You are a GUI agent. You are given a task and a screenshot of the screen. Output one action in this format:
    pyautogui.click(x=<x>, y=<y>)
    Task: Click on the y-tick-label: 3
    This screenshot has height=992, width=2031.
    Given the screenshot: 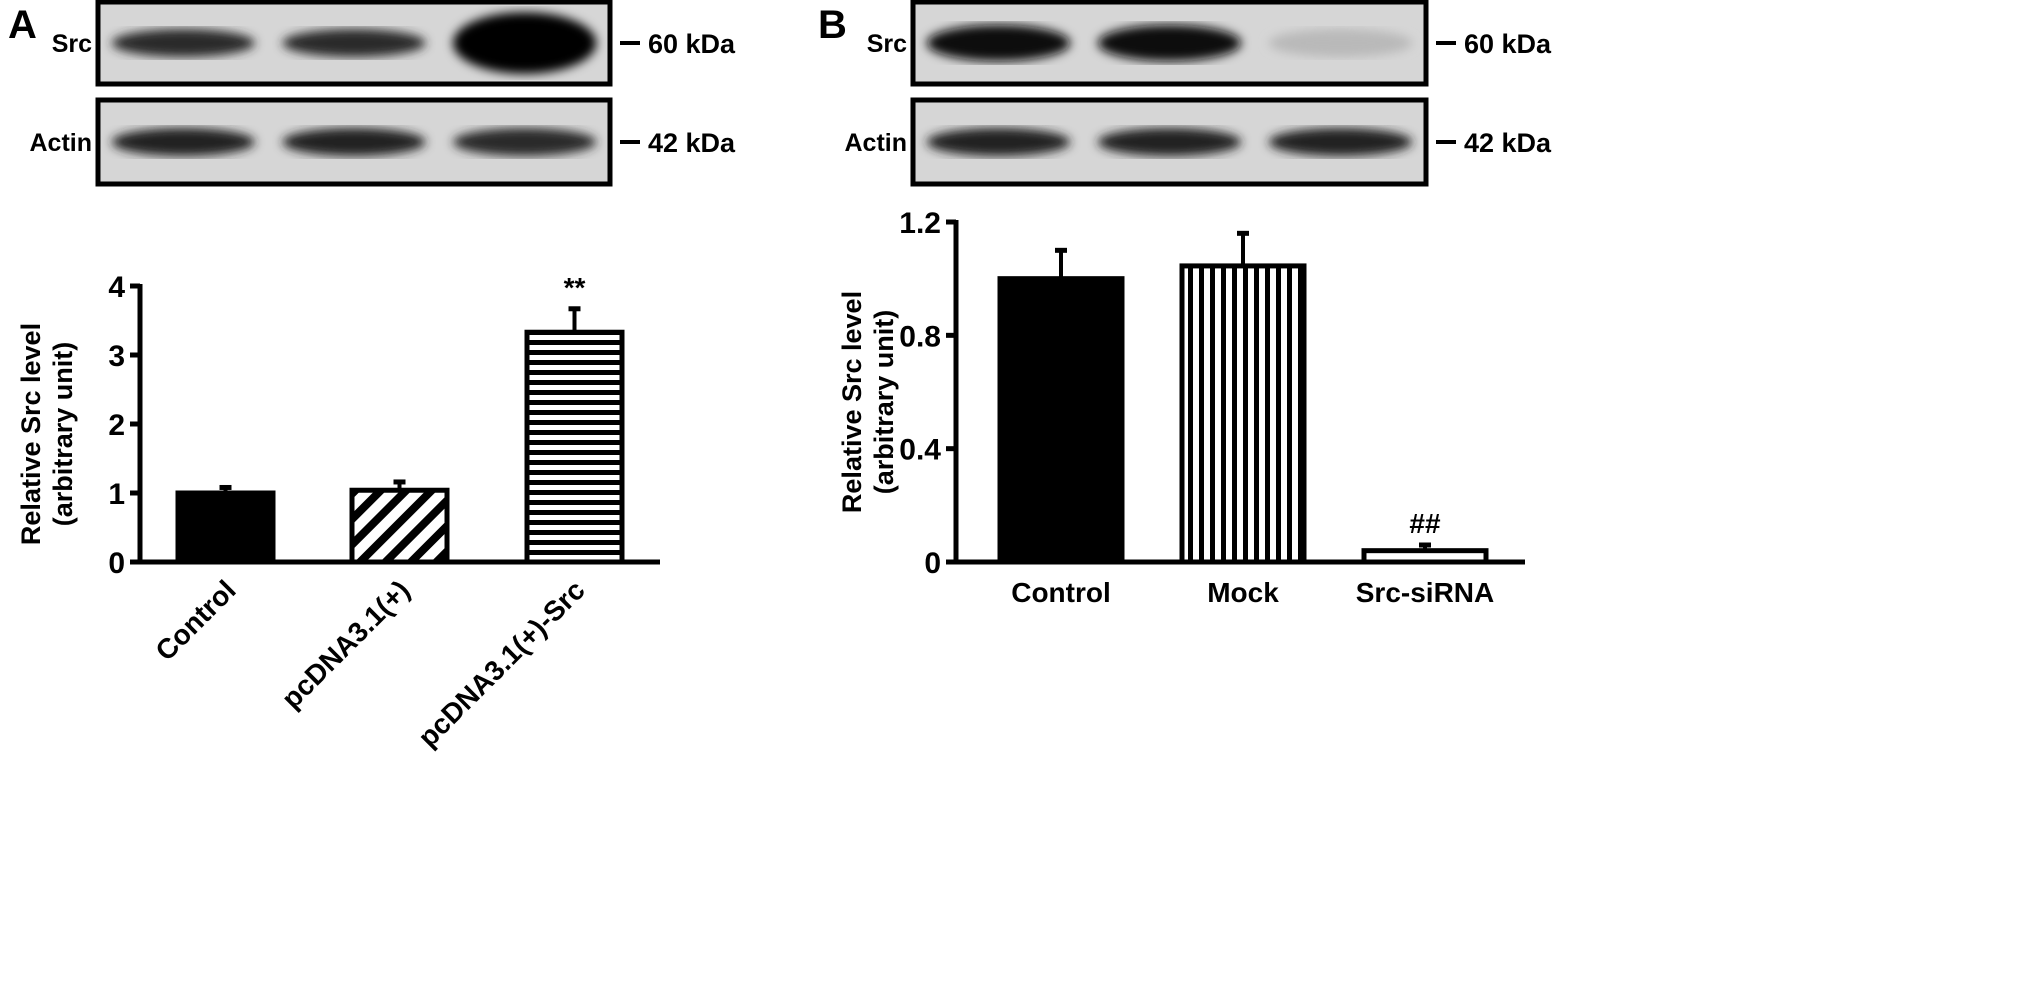 What is the action you would take?
    pyautogui.click(x=116, y=356)
    